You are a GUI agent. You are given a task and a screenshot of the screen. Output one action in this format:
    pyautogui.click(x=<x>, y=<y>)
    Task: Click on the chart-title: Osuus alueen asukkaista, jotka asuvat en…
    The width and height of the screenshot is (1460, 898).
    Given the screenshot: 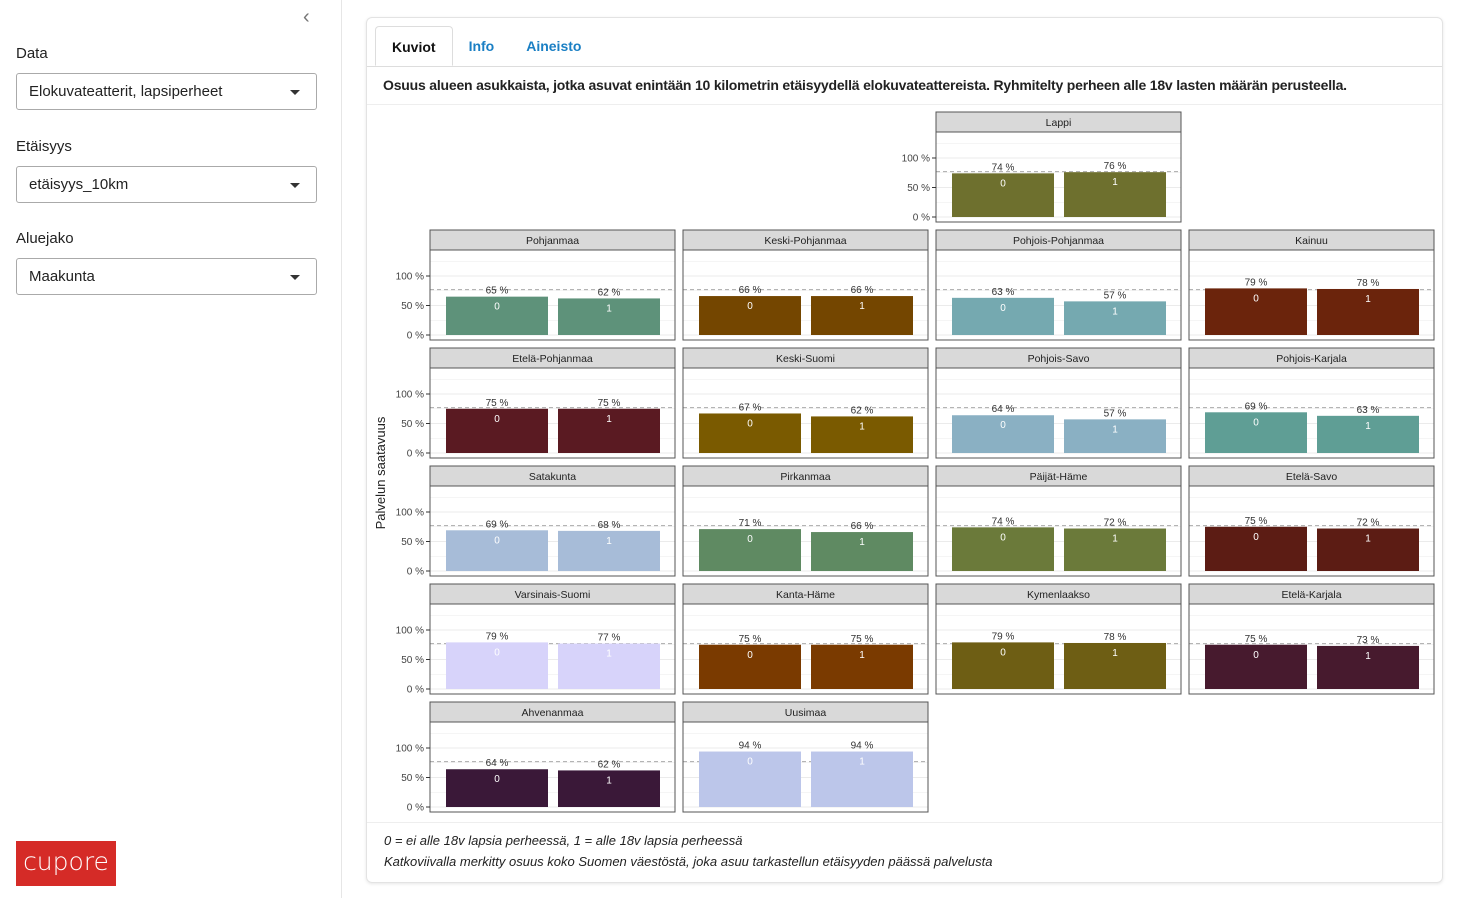 What is the action you would take?
    pyautogui.click(x=865, y=85)
    